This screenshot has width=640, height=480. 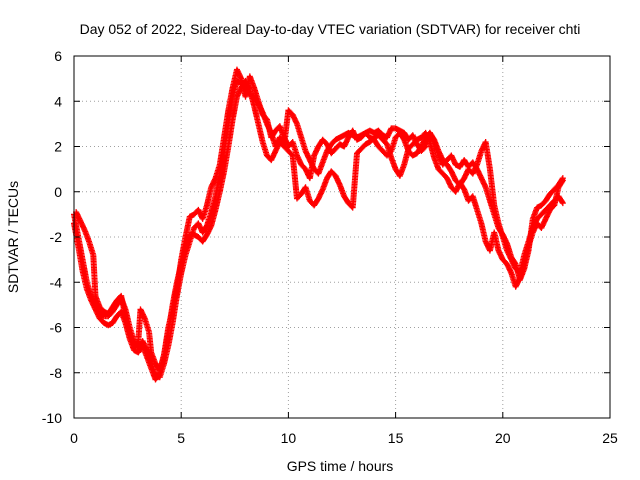 What do you see at coordinates (58, 56) in the screenshot?
I see `y-tick-label: 6` at bounding box center [58, 56].